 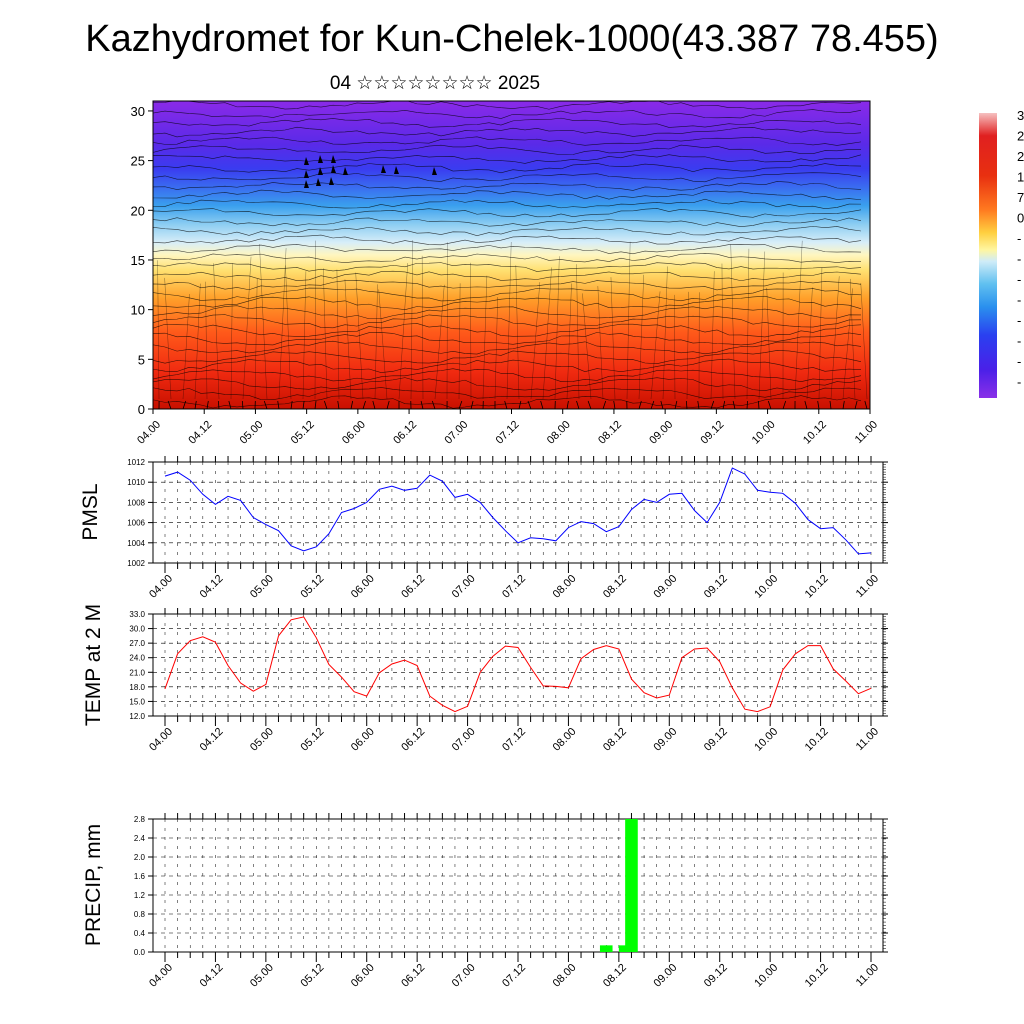 What do you see at coordinates (138, 111) in the screenshot?
I see `xsec-ytick-label: 30` at bounding box center [138, 111].